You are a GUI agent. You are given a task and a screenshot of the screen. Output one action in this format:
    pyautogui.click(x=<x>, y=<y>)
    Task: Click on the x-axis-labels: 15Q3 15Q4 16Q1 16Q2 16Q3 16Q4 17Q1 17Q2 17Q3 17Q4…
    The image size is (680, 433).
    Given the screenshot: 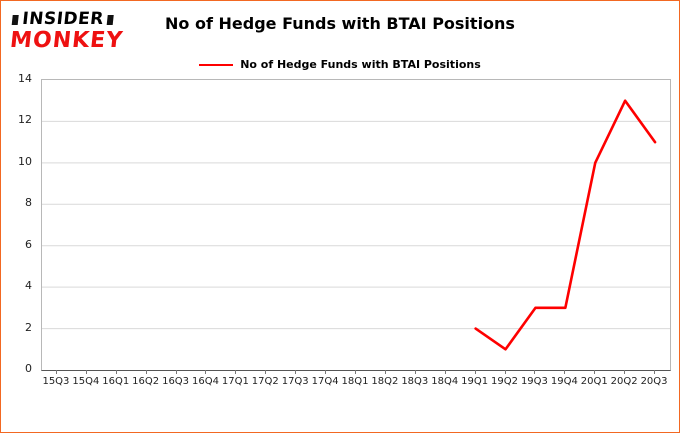 What is the action you would take?
    pyautogui.click(x=355, y=381)
    